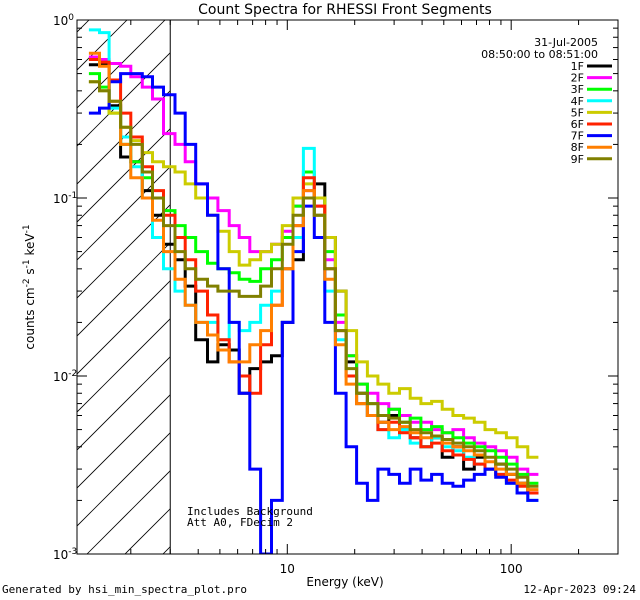 The height and width of the screenshot is (600, 640). What do you see at coordinates (577, 124) in the screenshot?
I see `legend-label-6F: 6F` at bounding box center [577, 124].